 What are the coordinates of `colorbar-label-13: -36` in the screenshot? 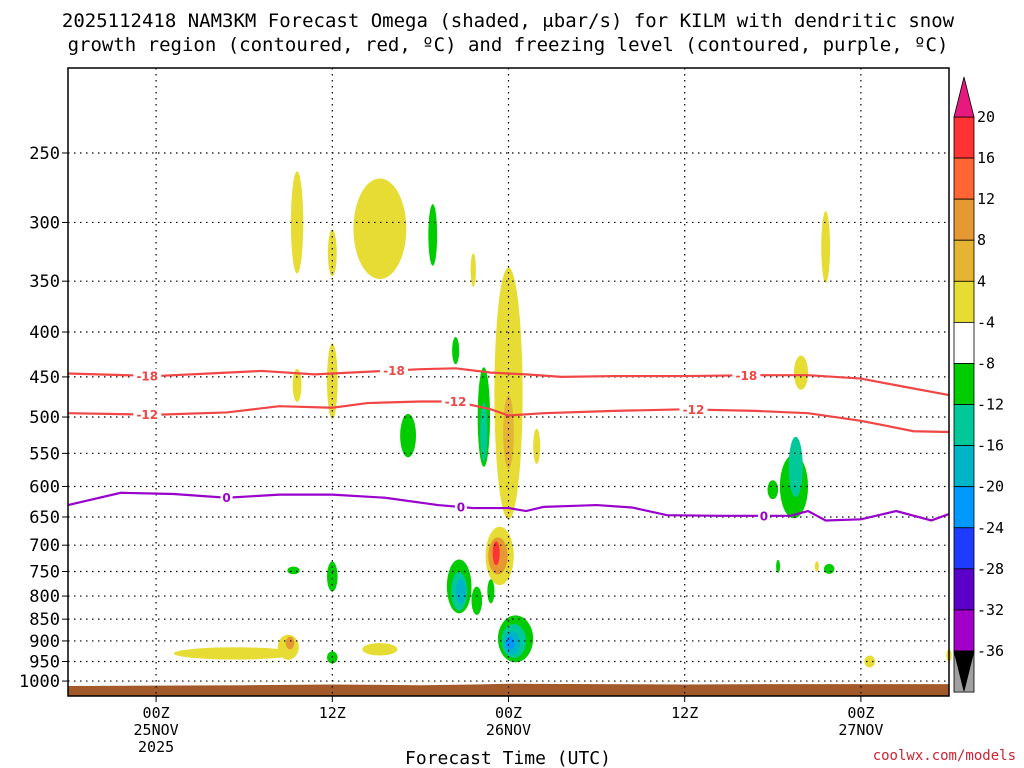 It's located at (990, 651).